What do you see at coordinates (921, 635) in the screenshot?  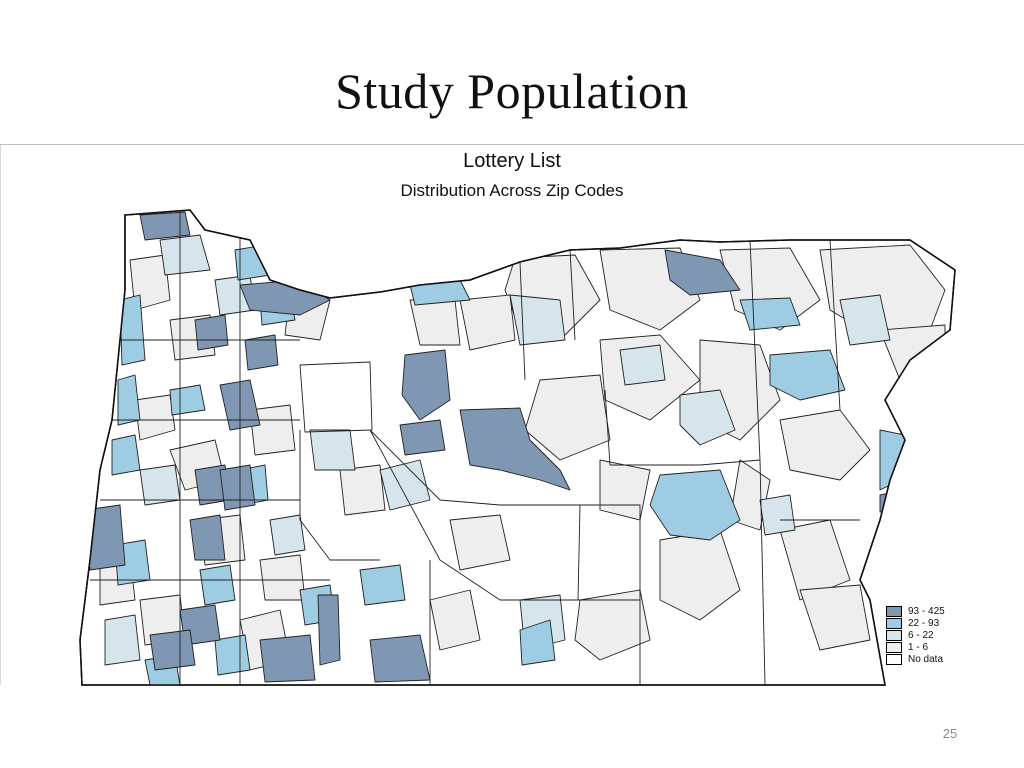 I see `legend-label: 6 - 22` at bounding box center [921, 635].